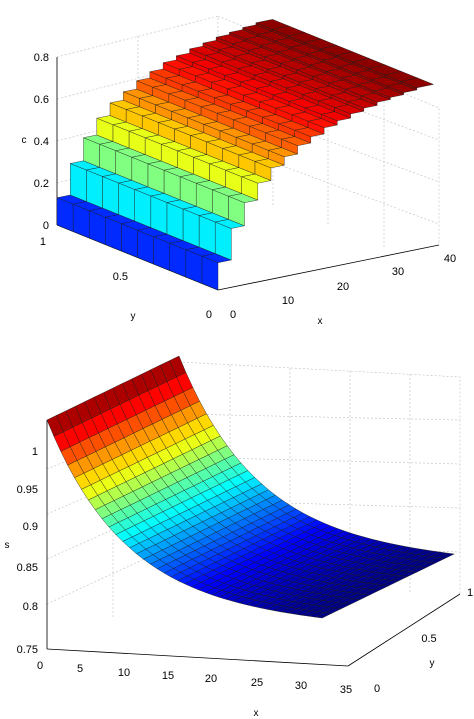 This screenshot has width=474, height=719. Describe the element at coordinates (27, 568) in the screenshot. I see `z-tick-label: 0.85` at that location.